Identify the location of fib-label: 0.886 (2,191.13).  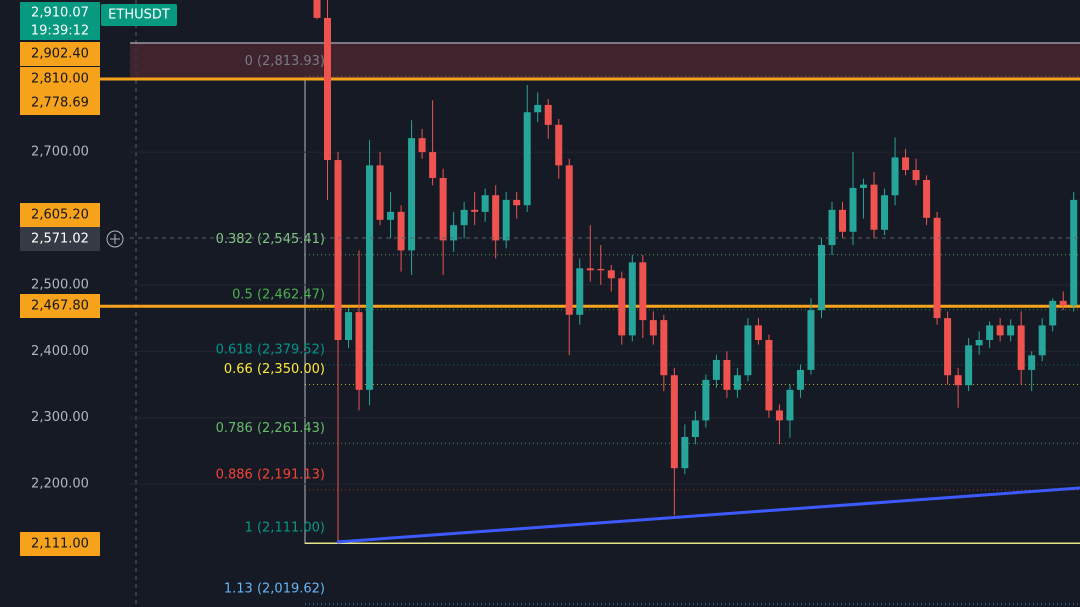
(270, 475).